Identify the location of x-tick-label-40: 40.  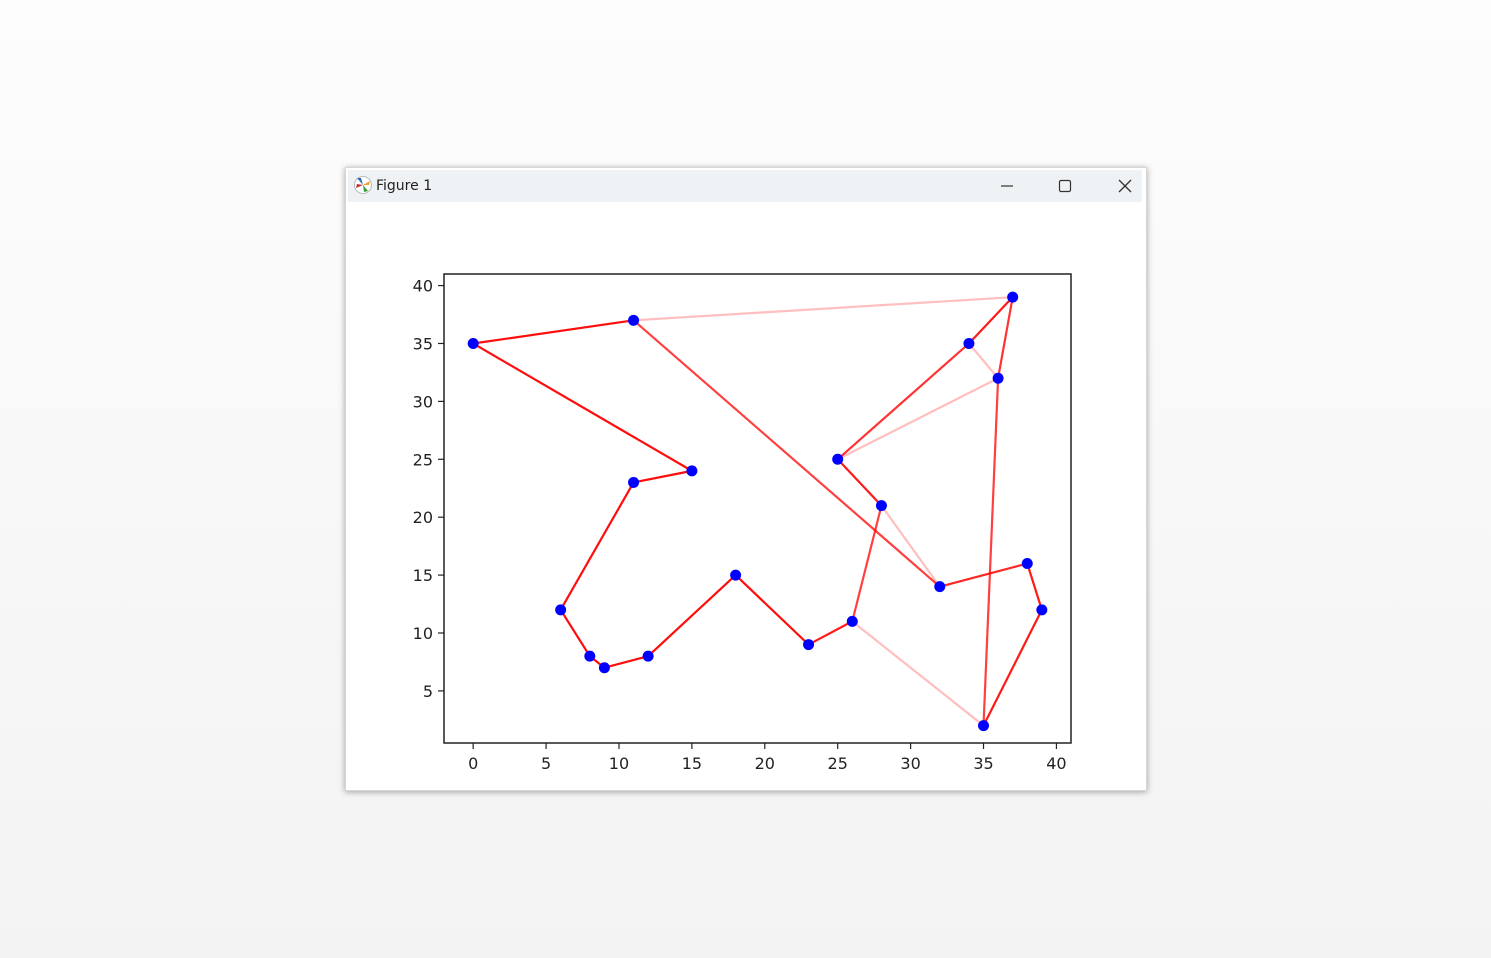
(1056, 763).